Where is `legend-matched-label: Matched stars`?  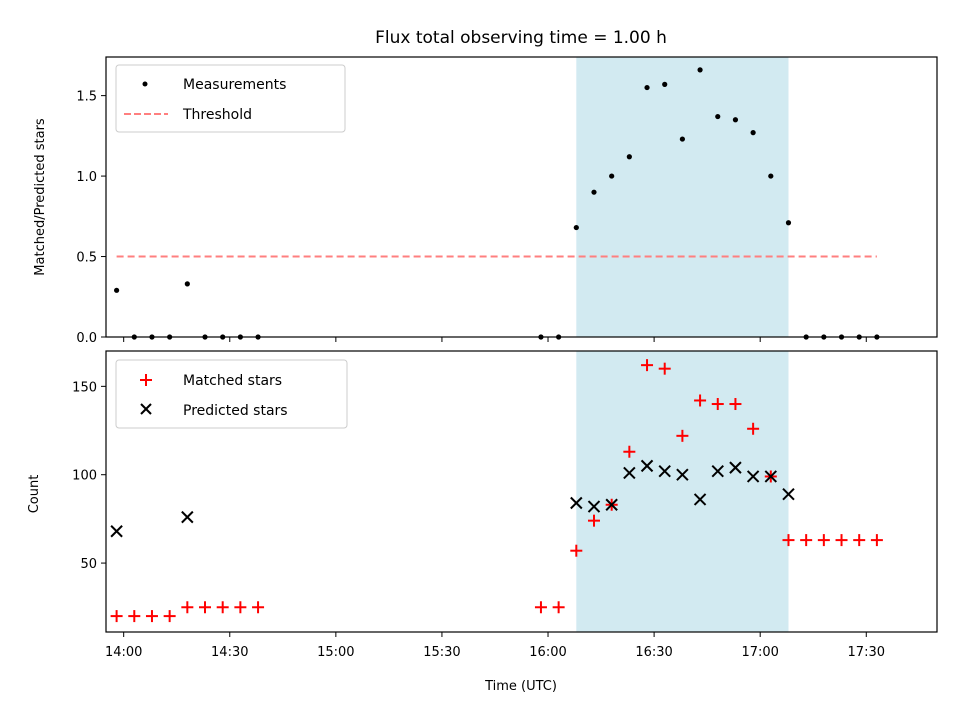
legend-matched-label: Matched stars is located at coordinates (232, 381).